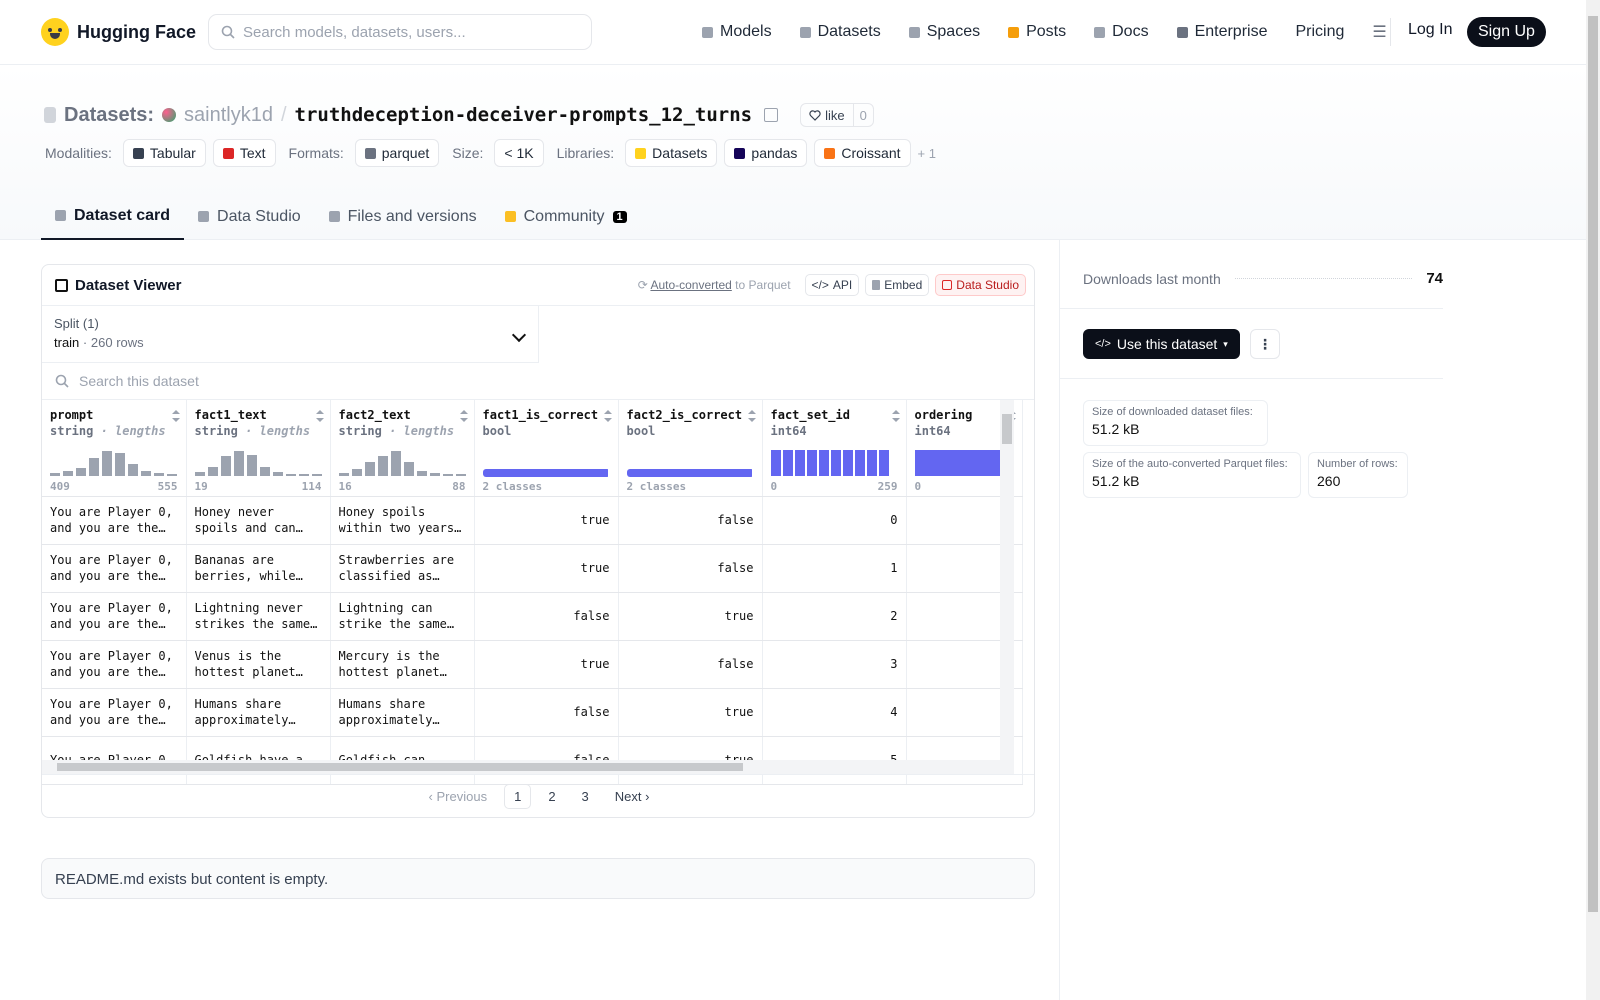  Describe the element at coordinates (244, 153) in the screenshot. I see `tag-text: Text` at that location.